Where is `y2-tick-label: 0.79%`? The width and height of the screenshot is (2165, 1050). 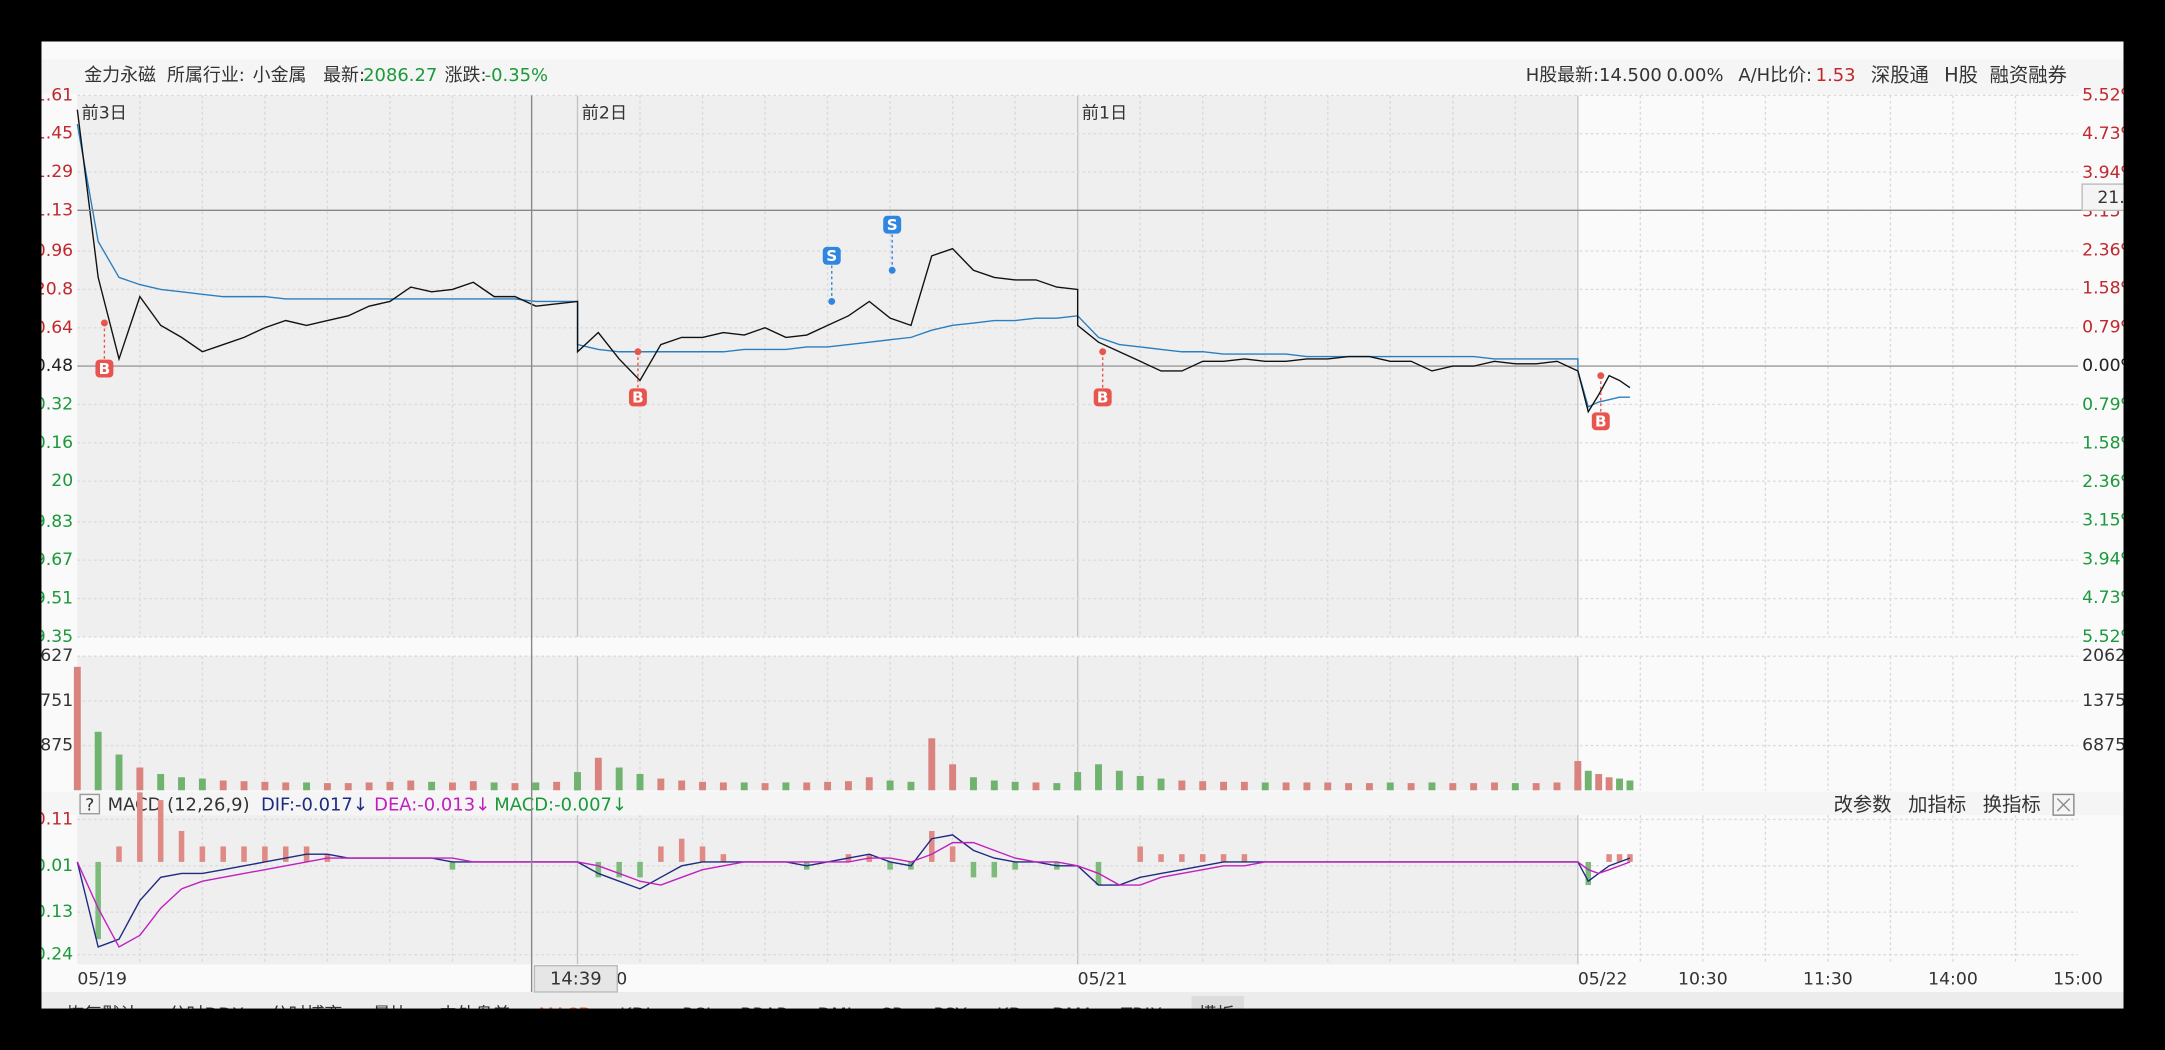
y2-tick-label: 0.79% is located at coordinates (2109, 327).